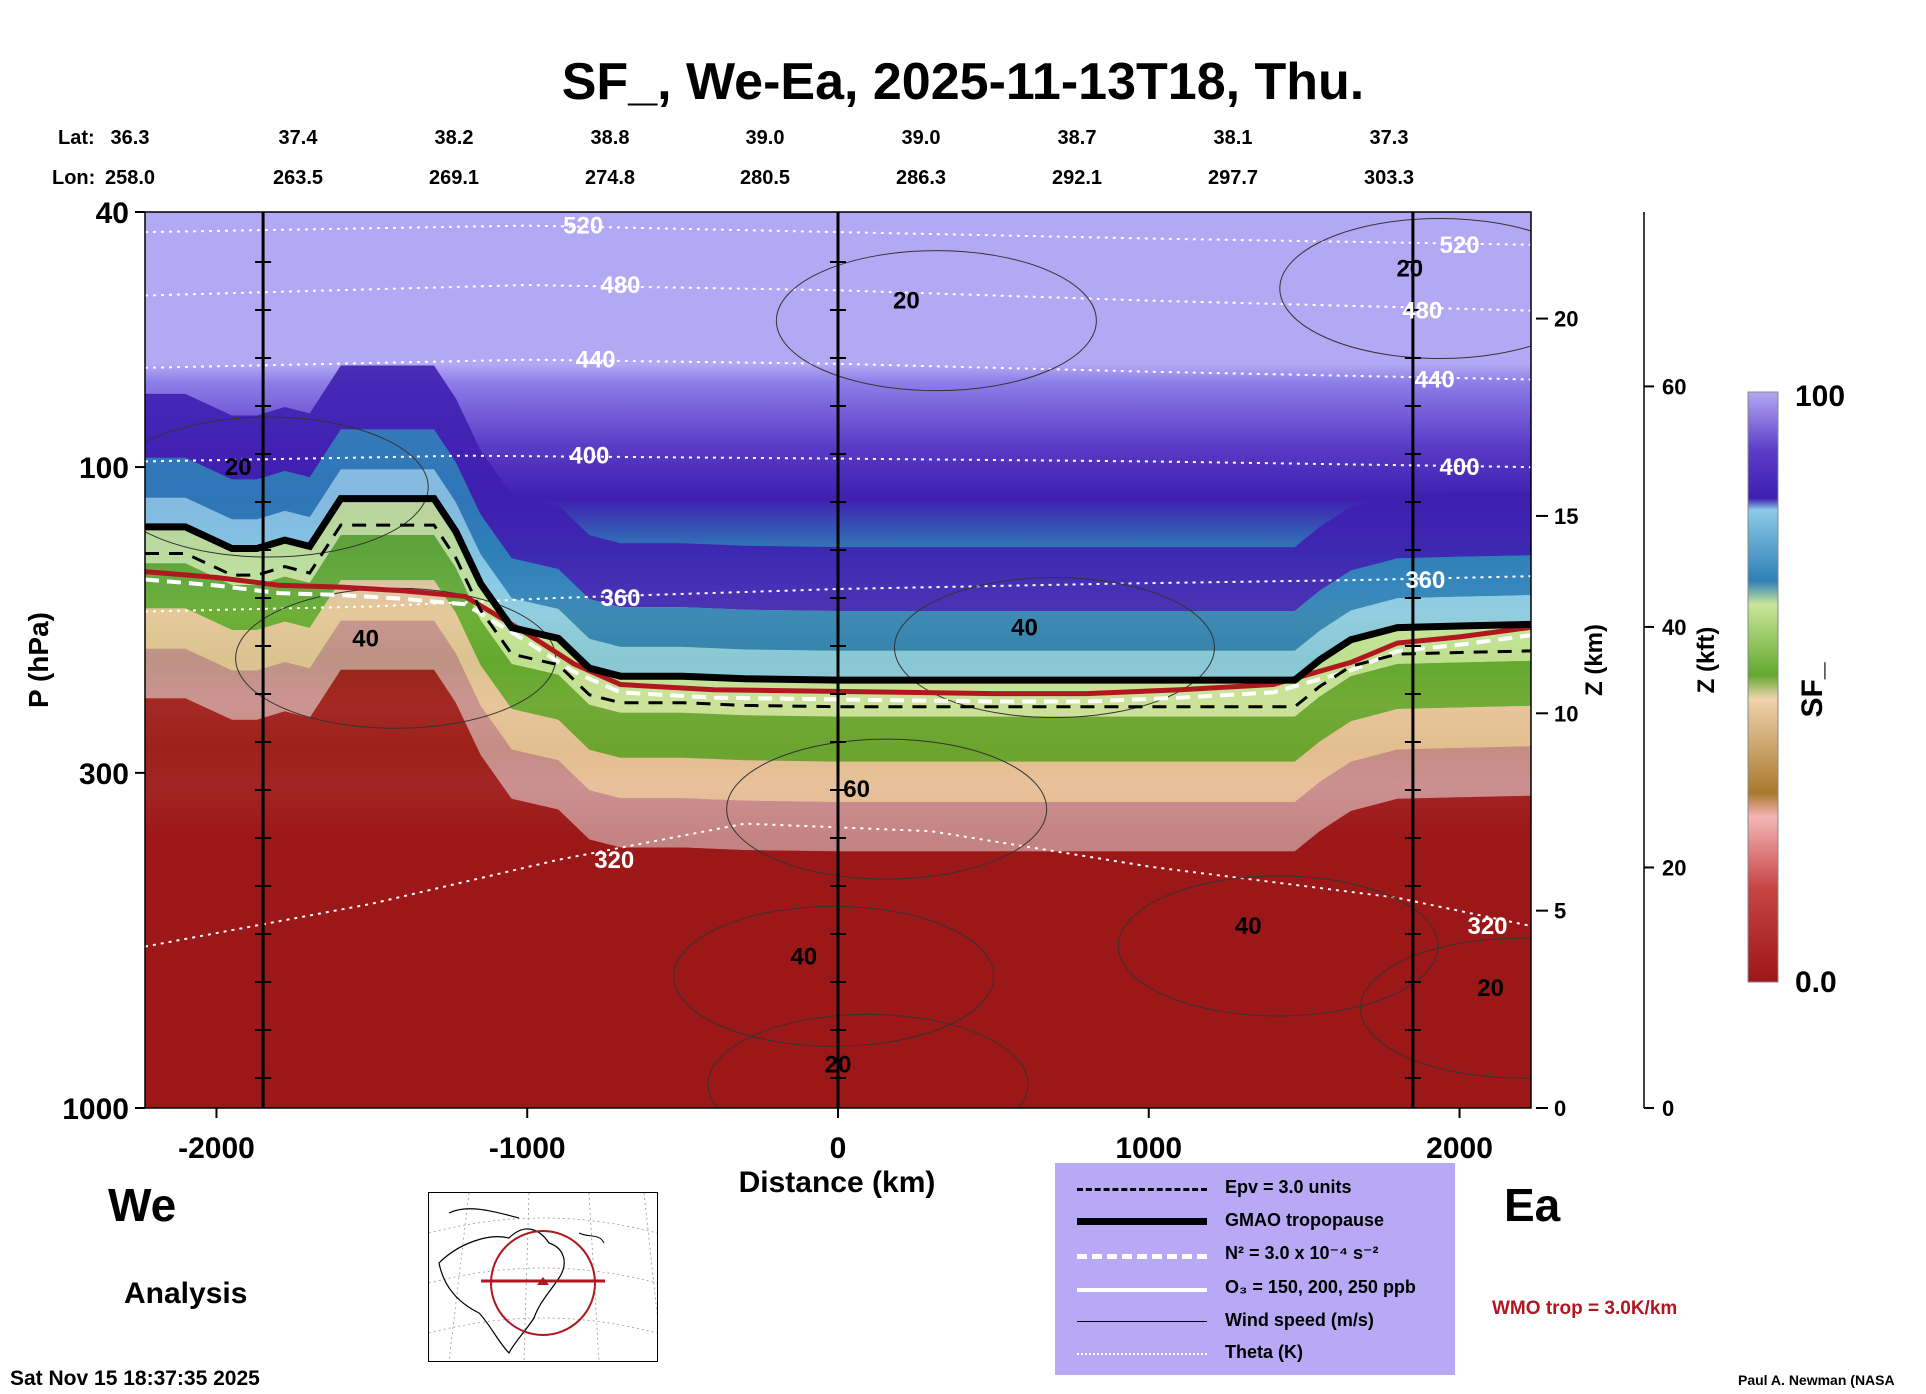 The image size is (1926, 1394). I want to click on legend-epv-label: Epv = 3.0 units, so click(1288, 1187).